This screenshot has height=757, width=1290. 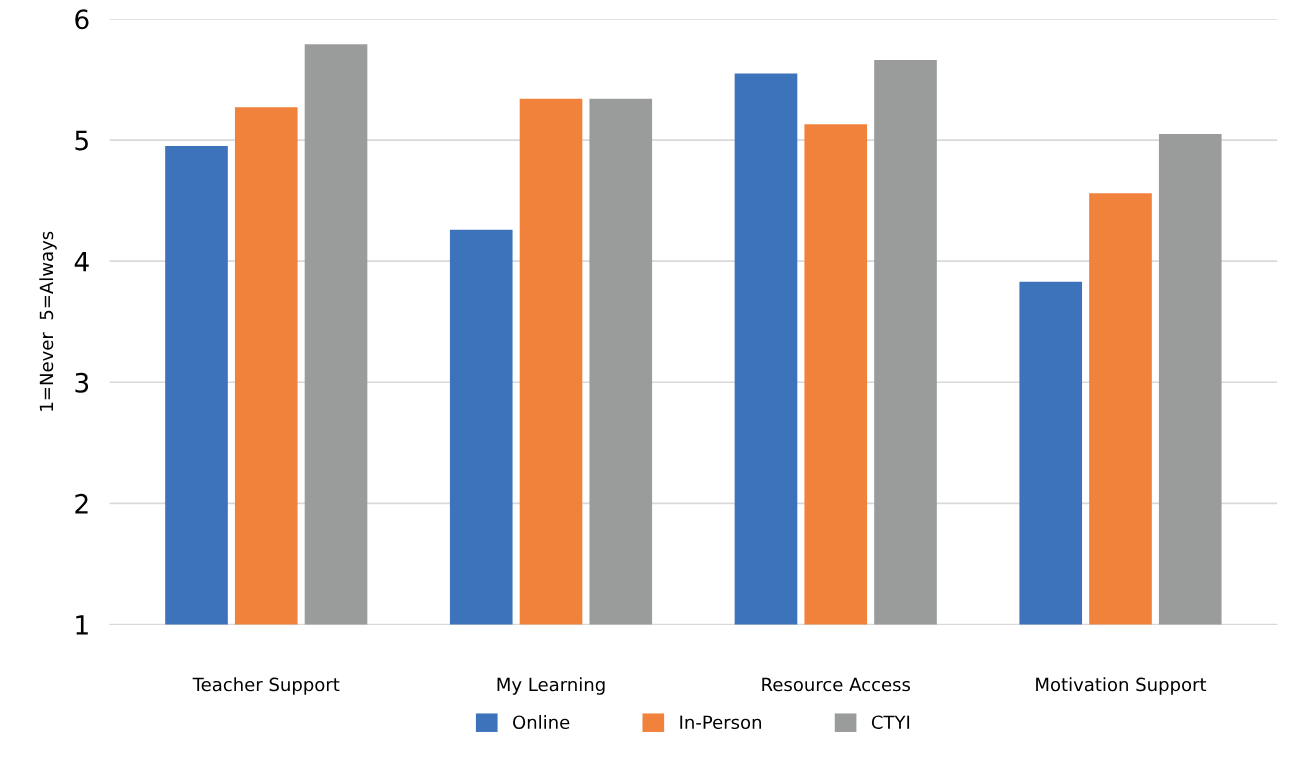 What do you see at coordinates (720, 722) in the screenshot?
I see `legend-label: In-Person` at bounding box center [720, 722].